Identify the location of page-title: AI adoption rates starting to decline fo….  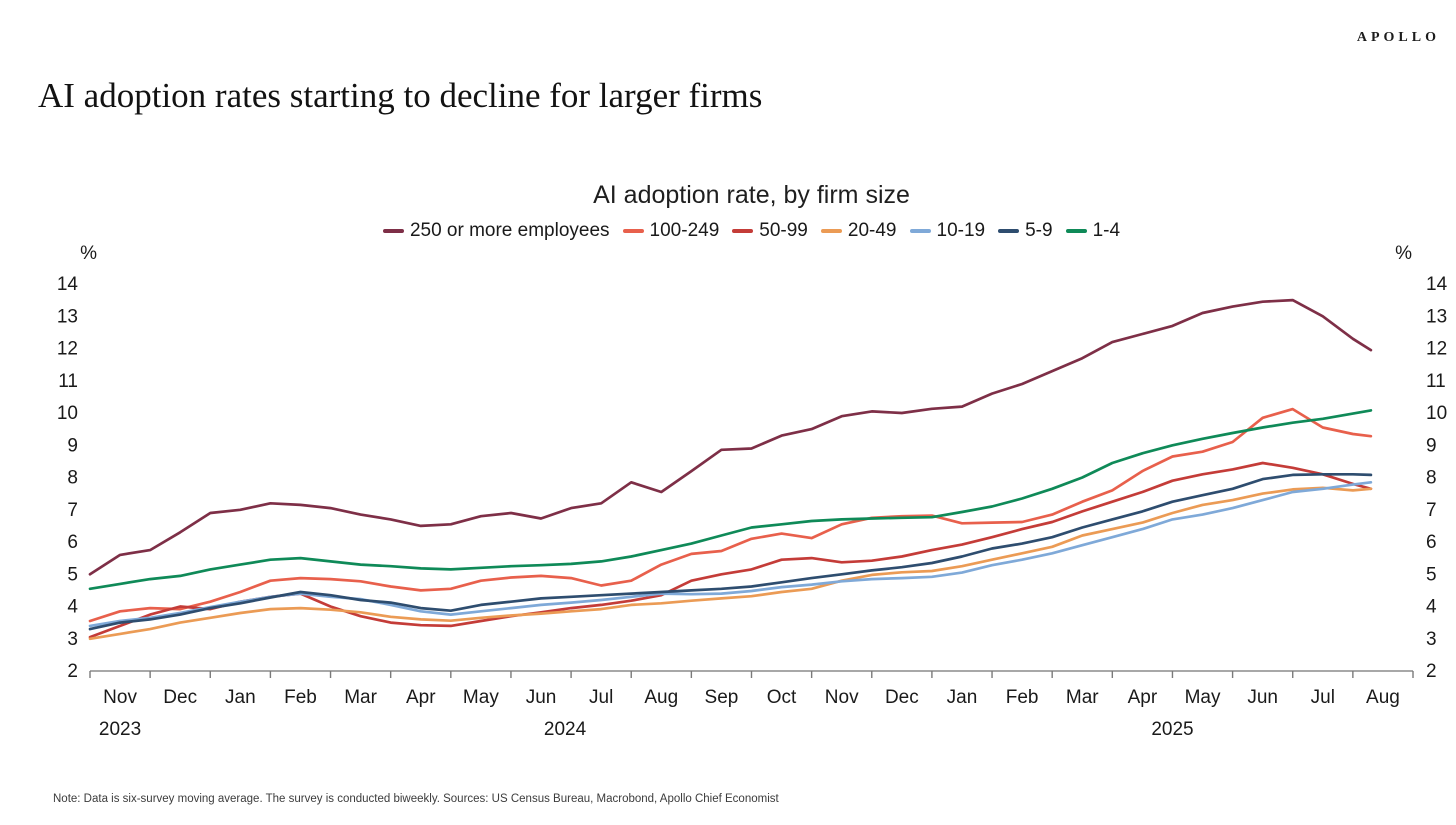
(400, 96).